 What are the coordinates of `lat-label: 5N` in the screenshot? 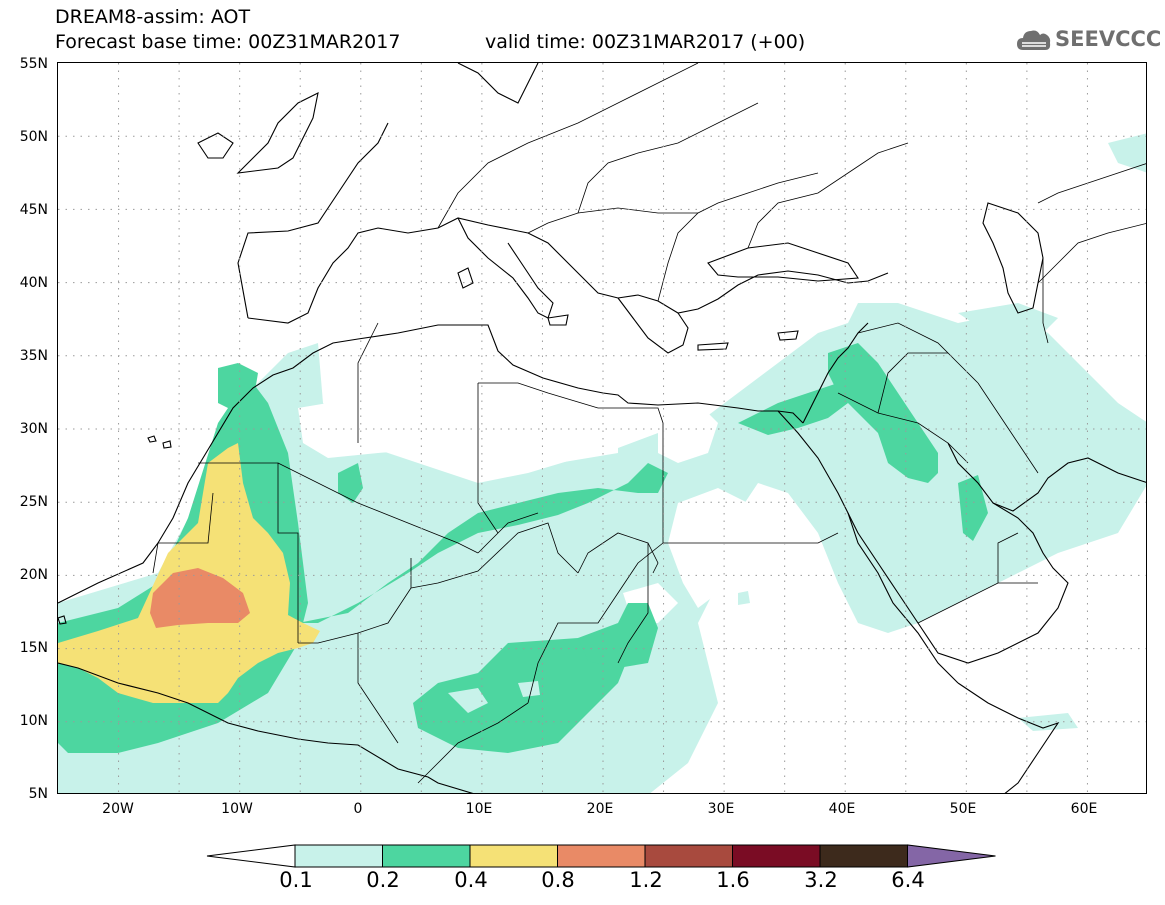 It's located at (38, 794).